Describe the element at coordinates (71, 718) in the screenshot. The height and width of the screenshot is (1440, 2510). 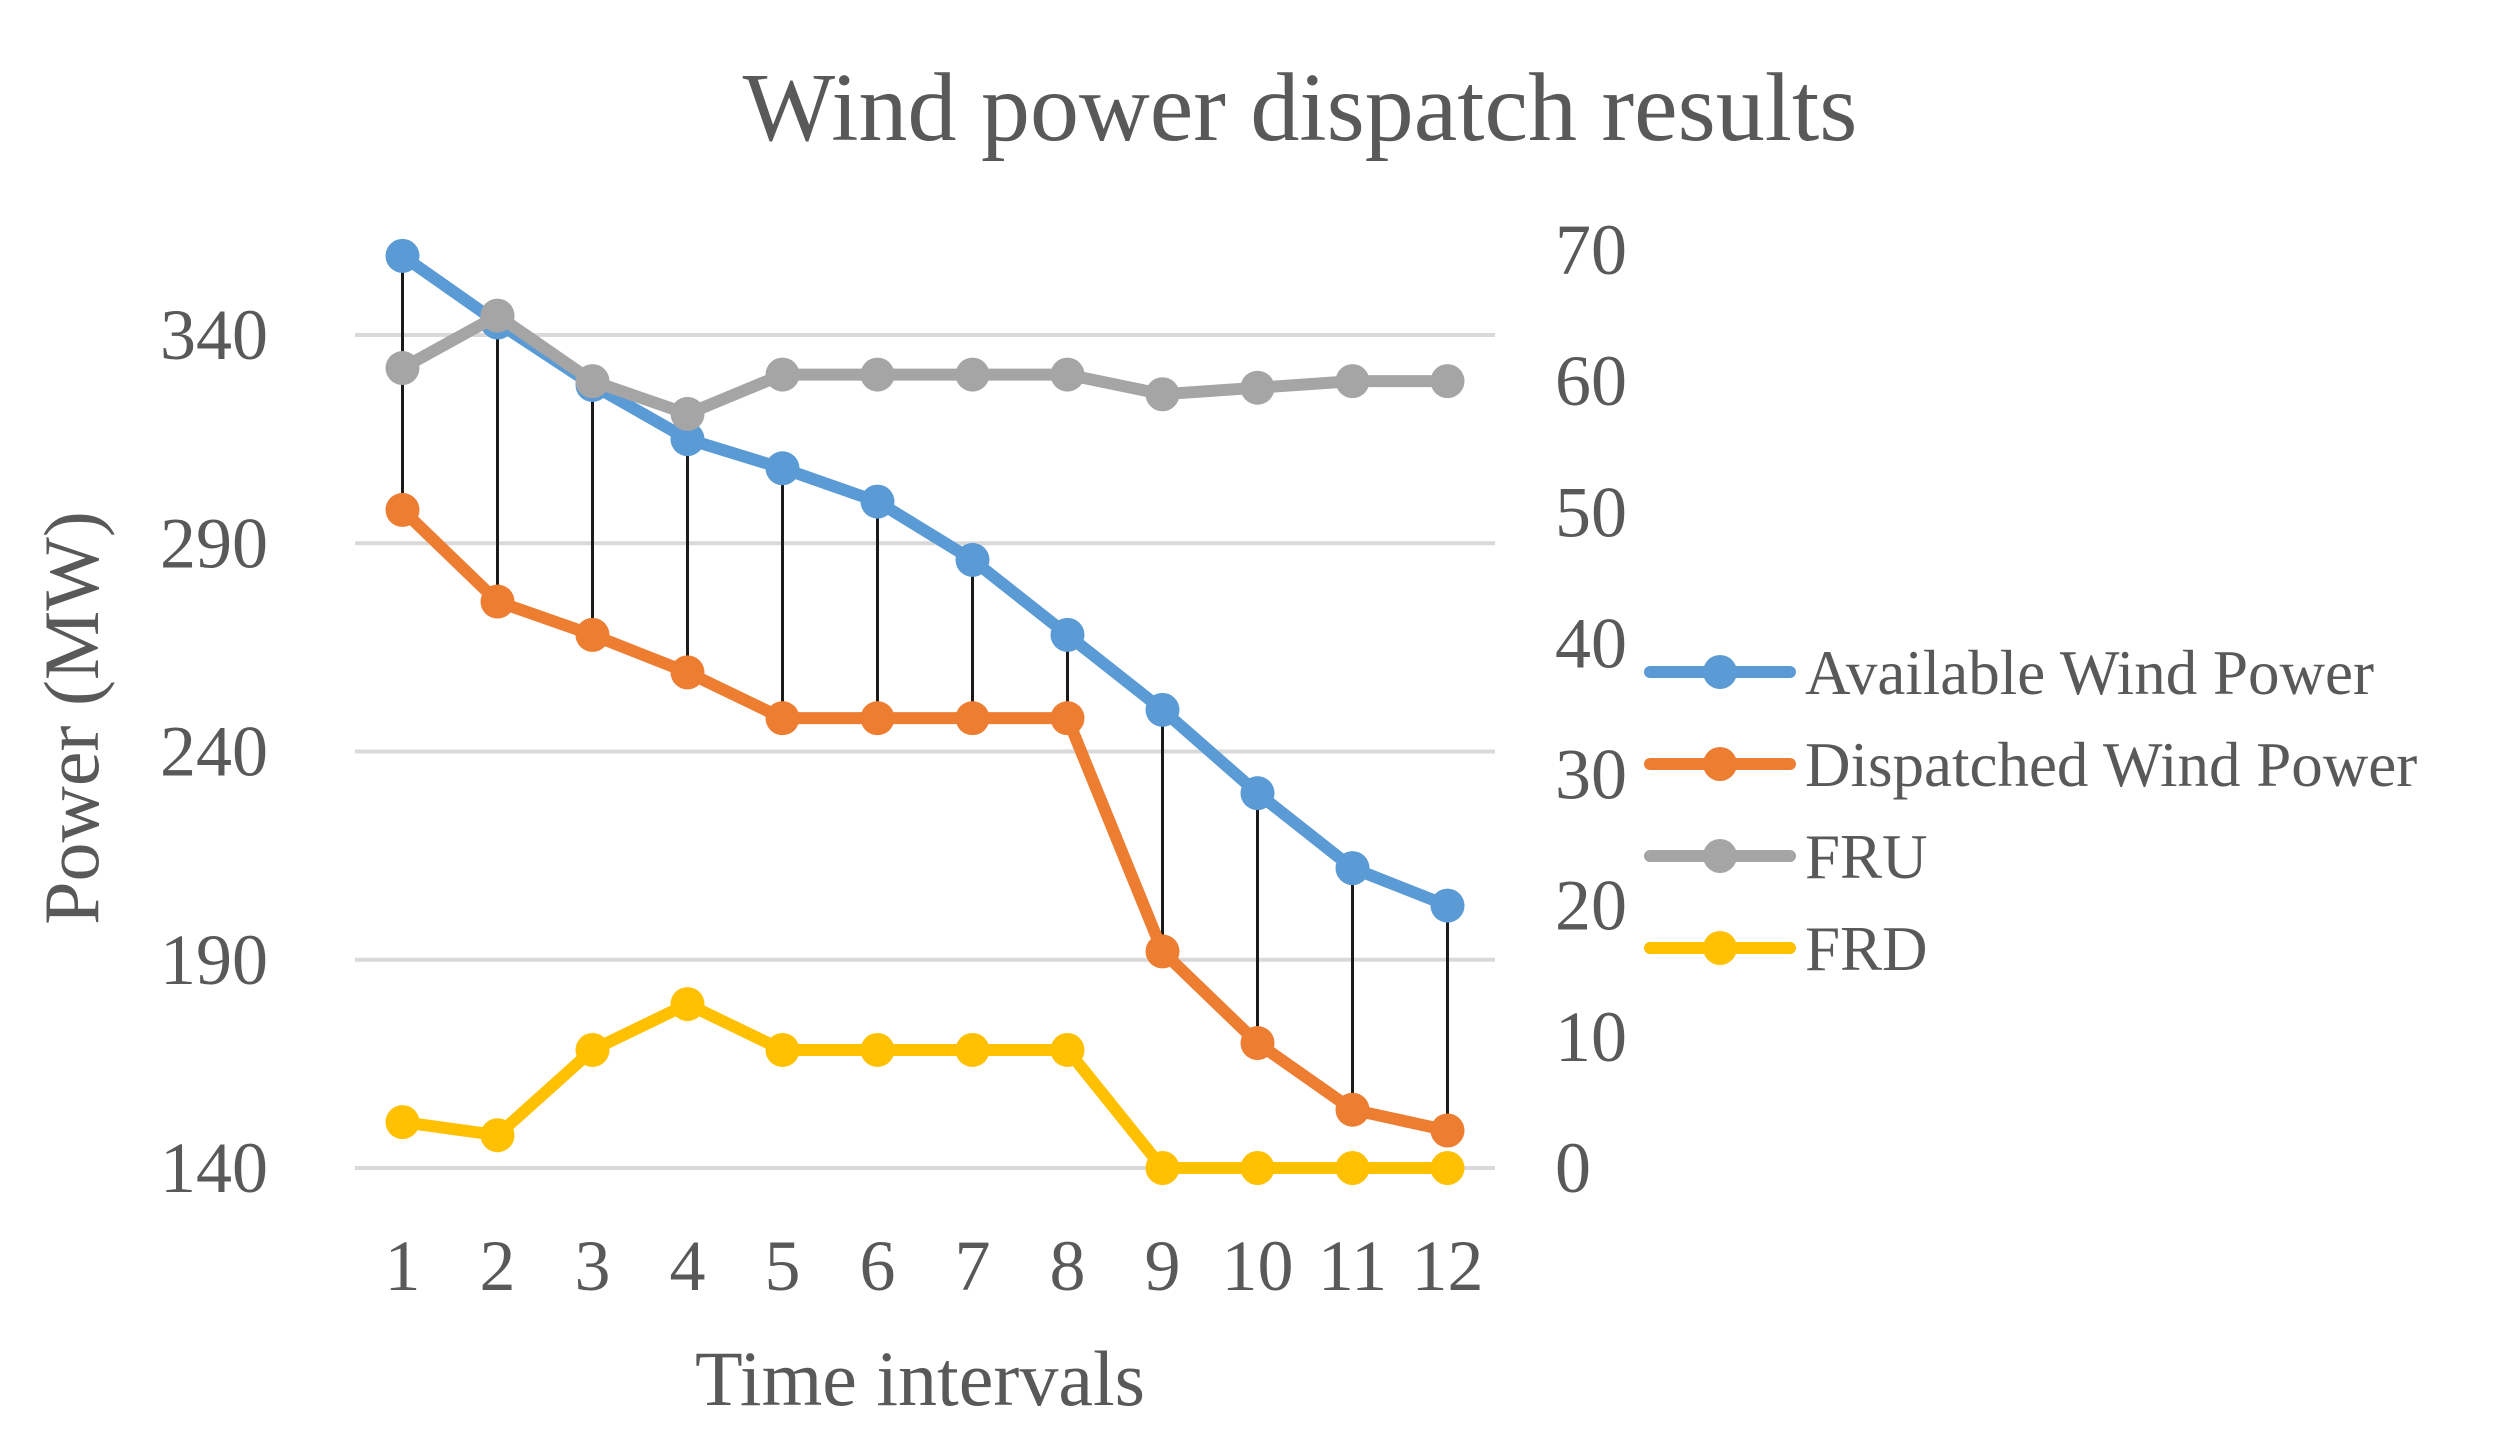
I see `y-axis-title: Power (MW)` at that location.